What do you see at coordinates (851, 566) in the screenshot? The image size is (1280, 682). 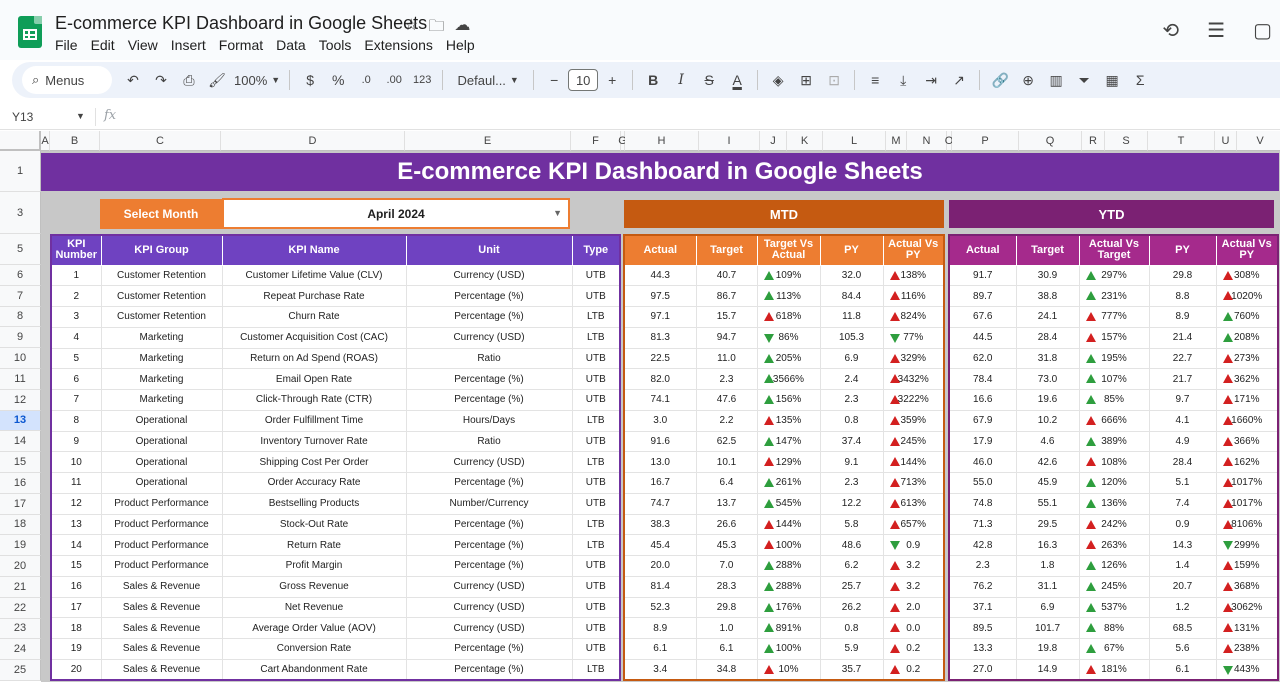 I see `mtd-py-cell: 6.2` at bounding box center [851, 566].